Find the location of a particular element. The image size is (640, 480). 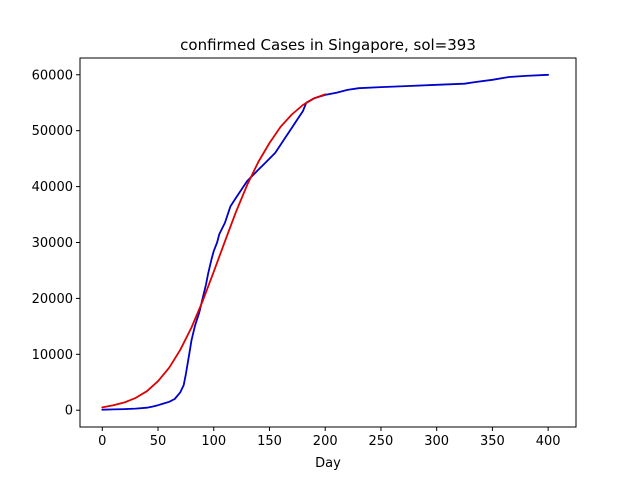

x-tick-label: 200 is located at coordinates (325, 441).